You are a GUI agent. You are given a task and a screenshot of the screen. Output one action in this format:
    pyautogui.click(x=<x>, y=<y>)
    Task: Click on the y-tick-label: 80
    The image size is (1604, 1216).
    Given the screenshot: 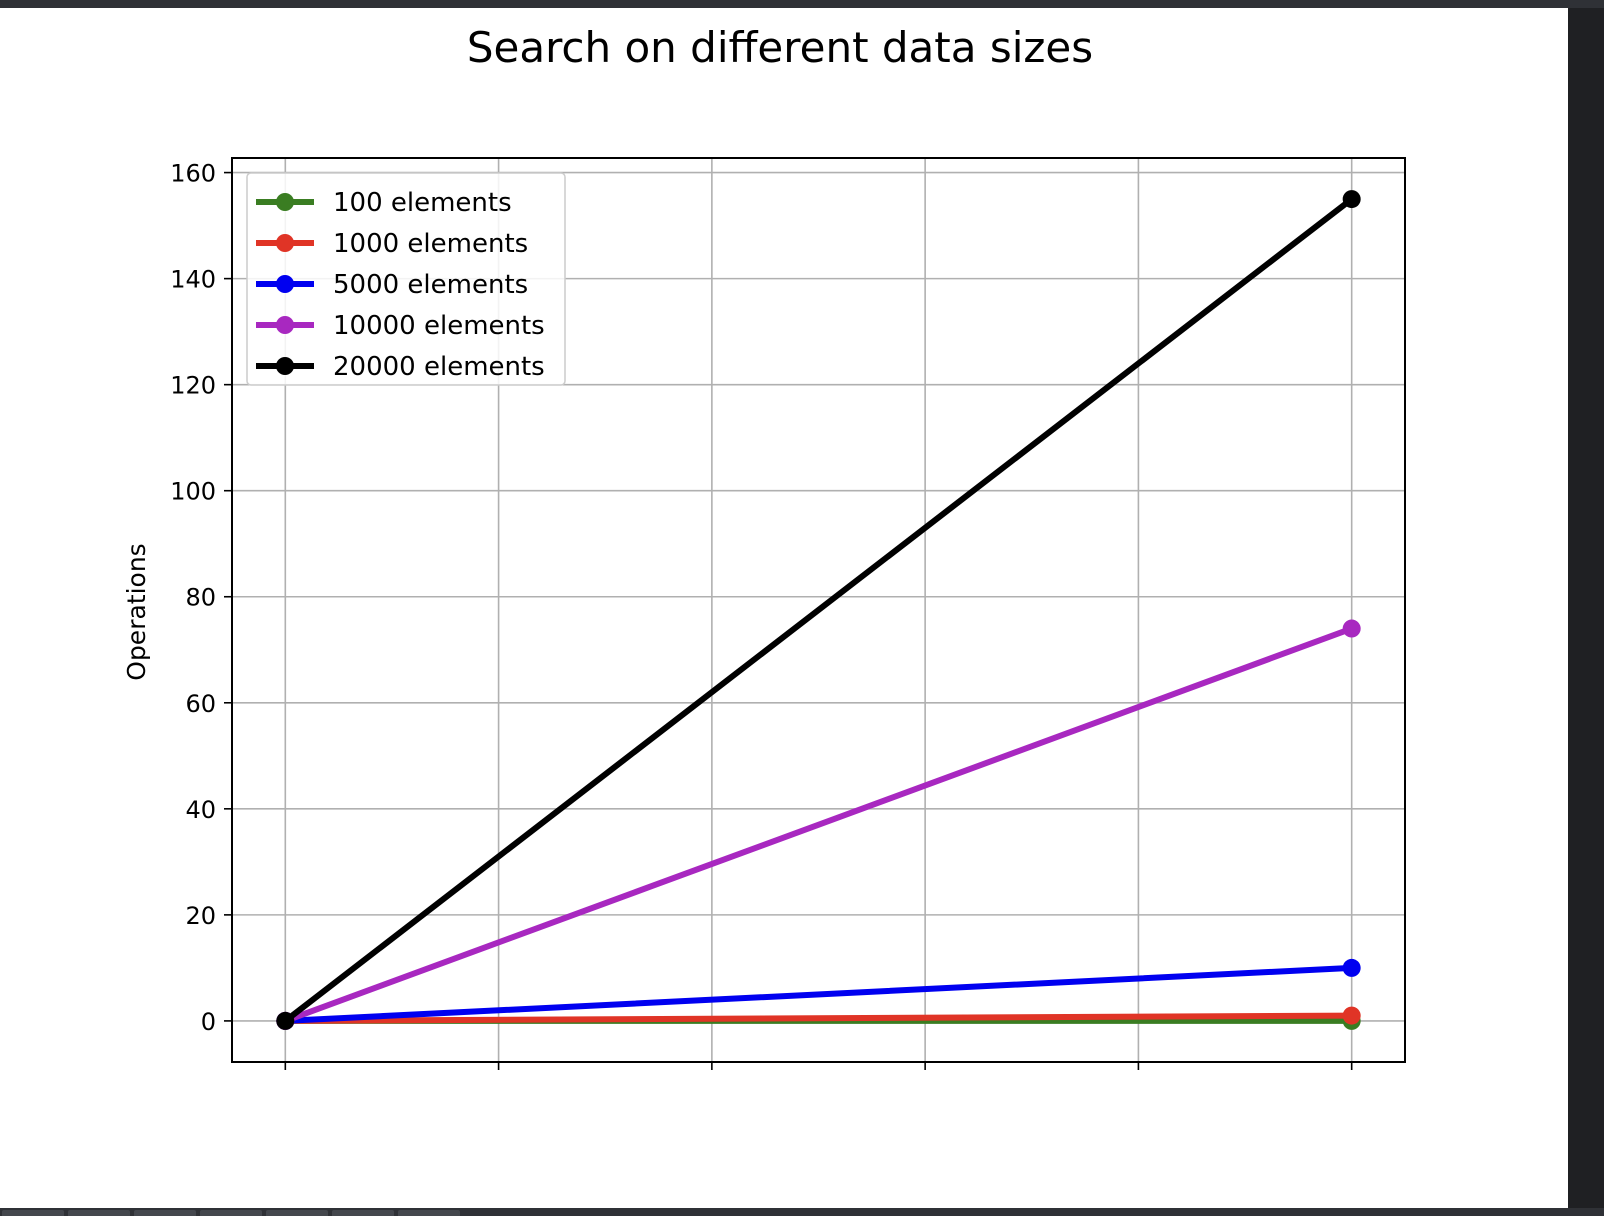 What is the action you would take?
    pyautogui.click(x=200, y=598)
    